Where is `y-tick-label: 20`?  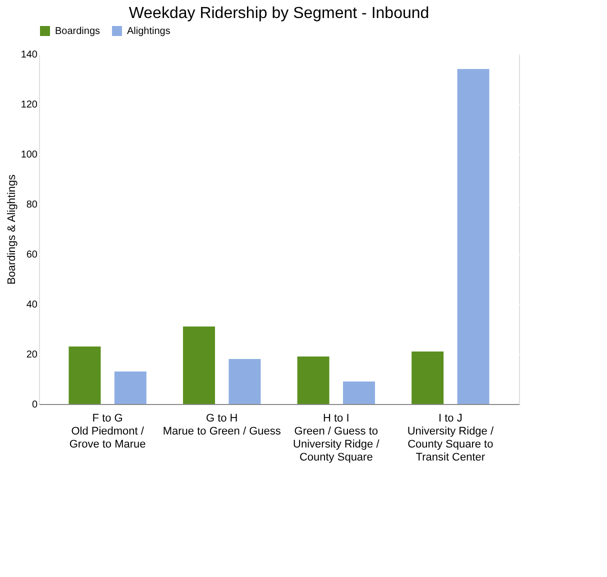
y-tick-label: 20 is located at coordinates (32, 355).